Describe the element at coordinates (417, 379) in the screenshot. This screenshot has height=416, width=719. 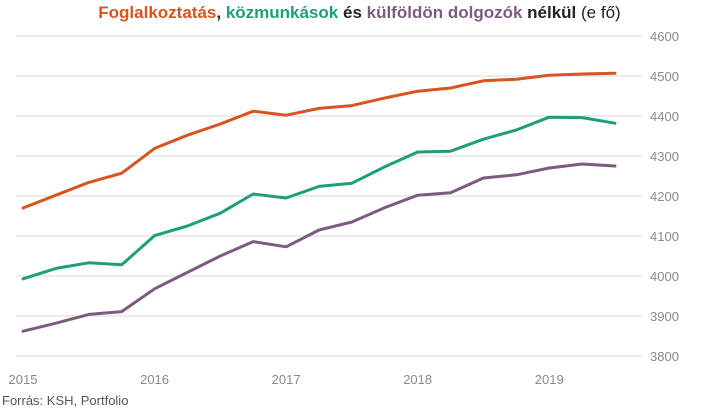
I see `x-tick-label: 2018` at that location.